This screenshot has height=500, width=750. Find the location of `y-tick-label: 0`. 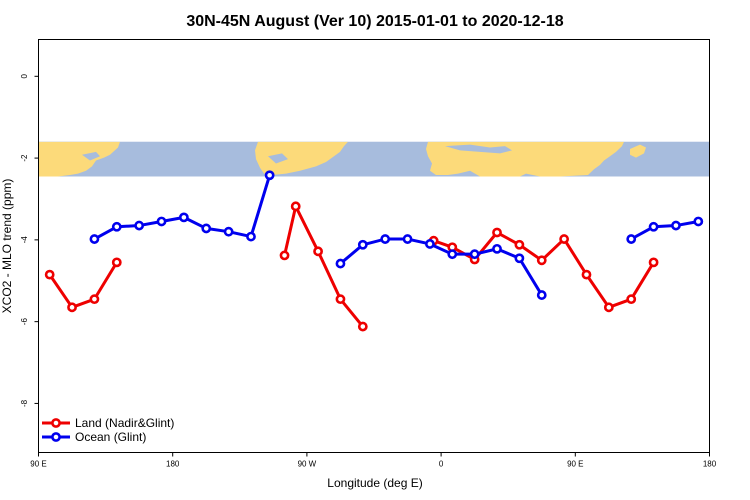

y-tick-label: 0 is located at coordinates (24, 76).